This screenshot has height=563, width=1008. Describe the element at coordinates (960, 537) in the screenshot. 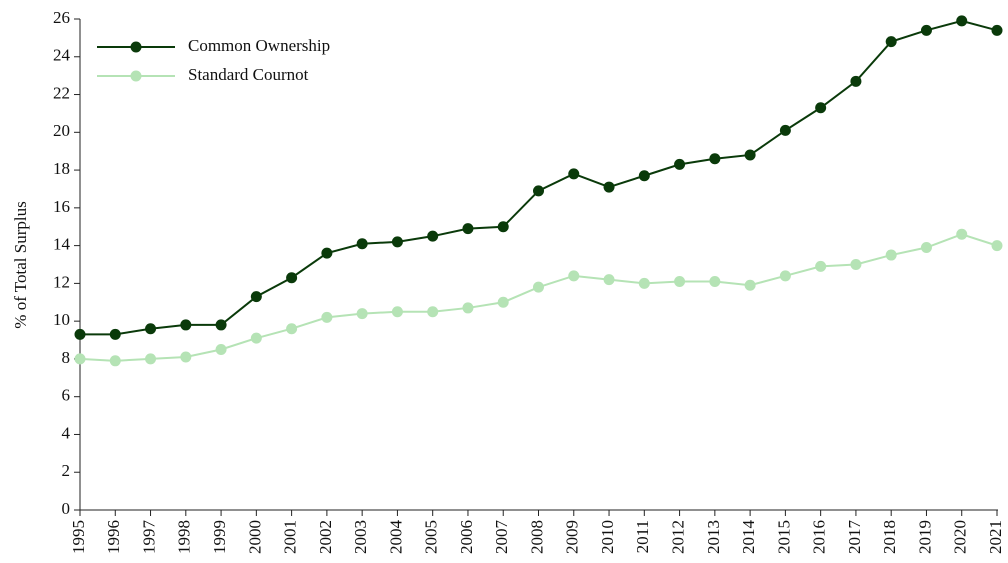

I see `x-tick-label: 2020` at that location.